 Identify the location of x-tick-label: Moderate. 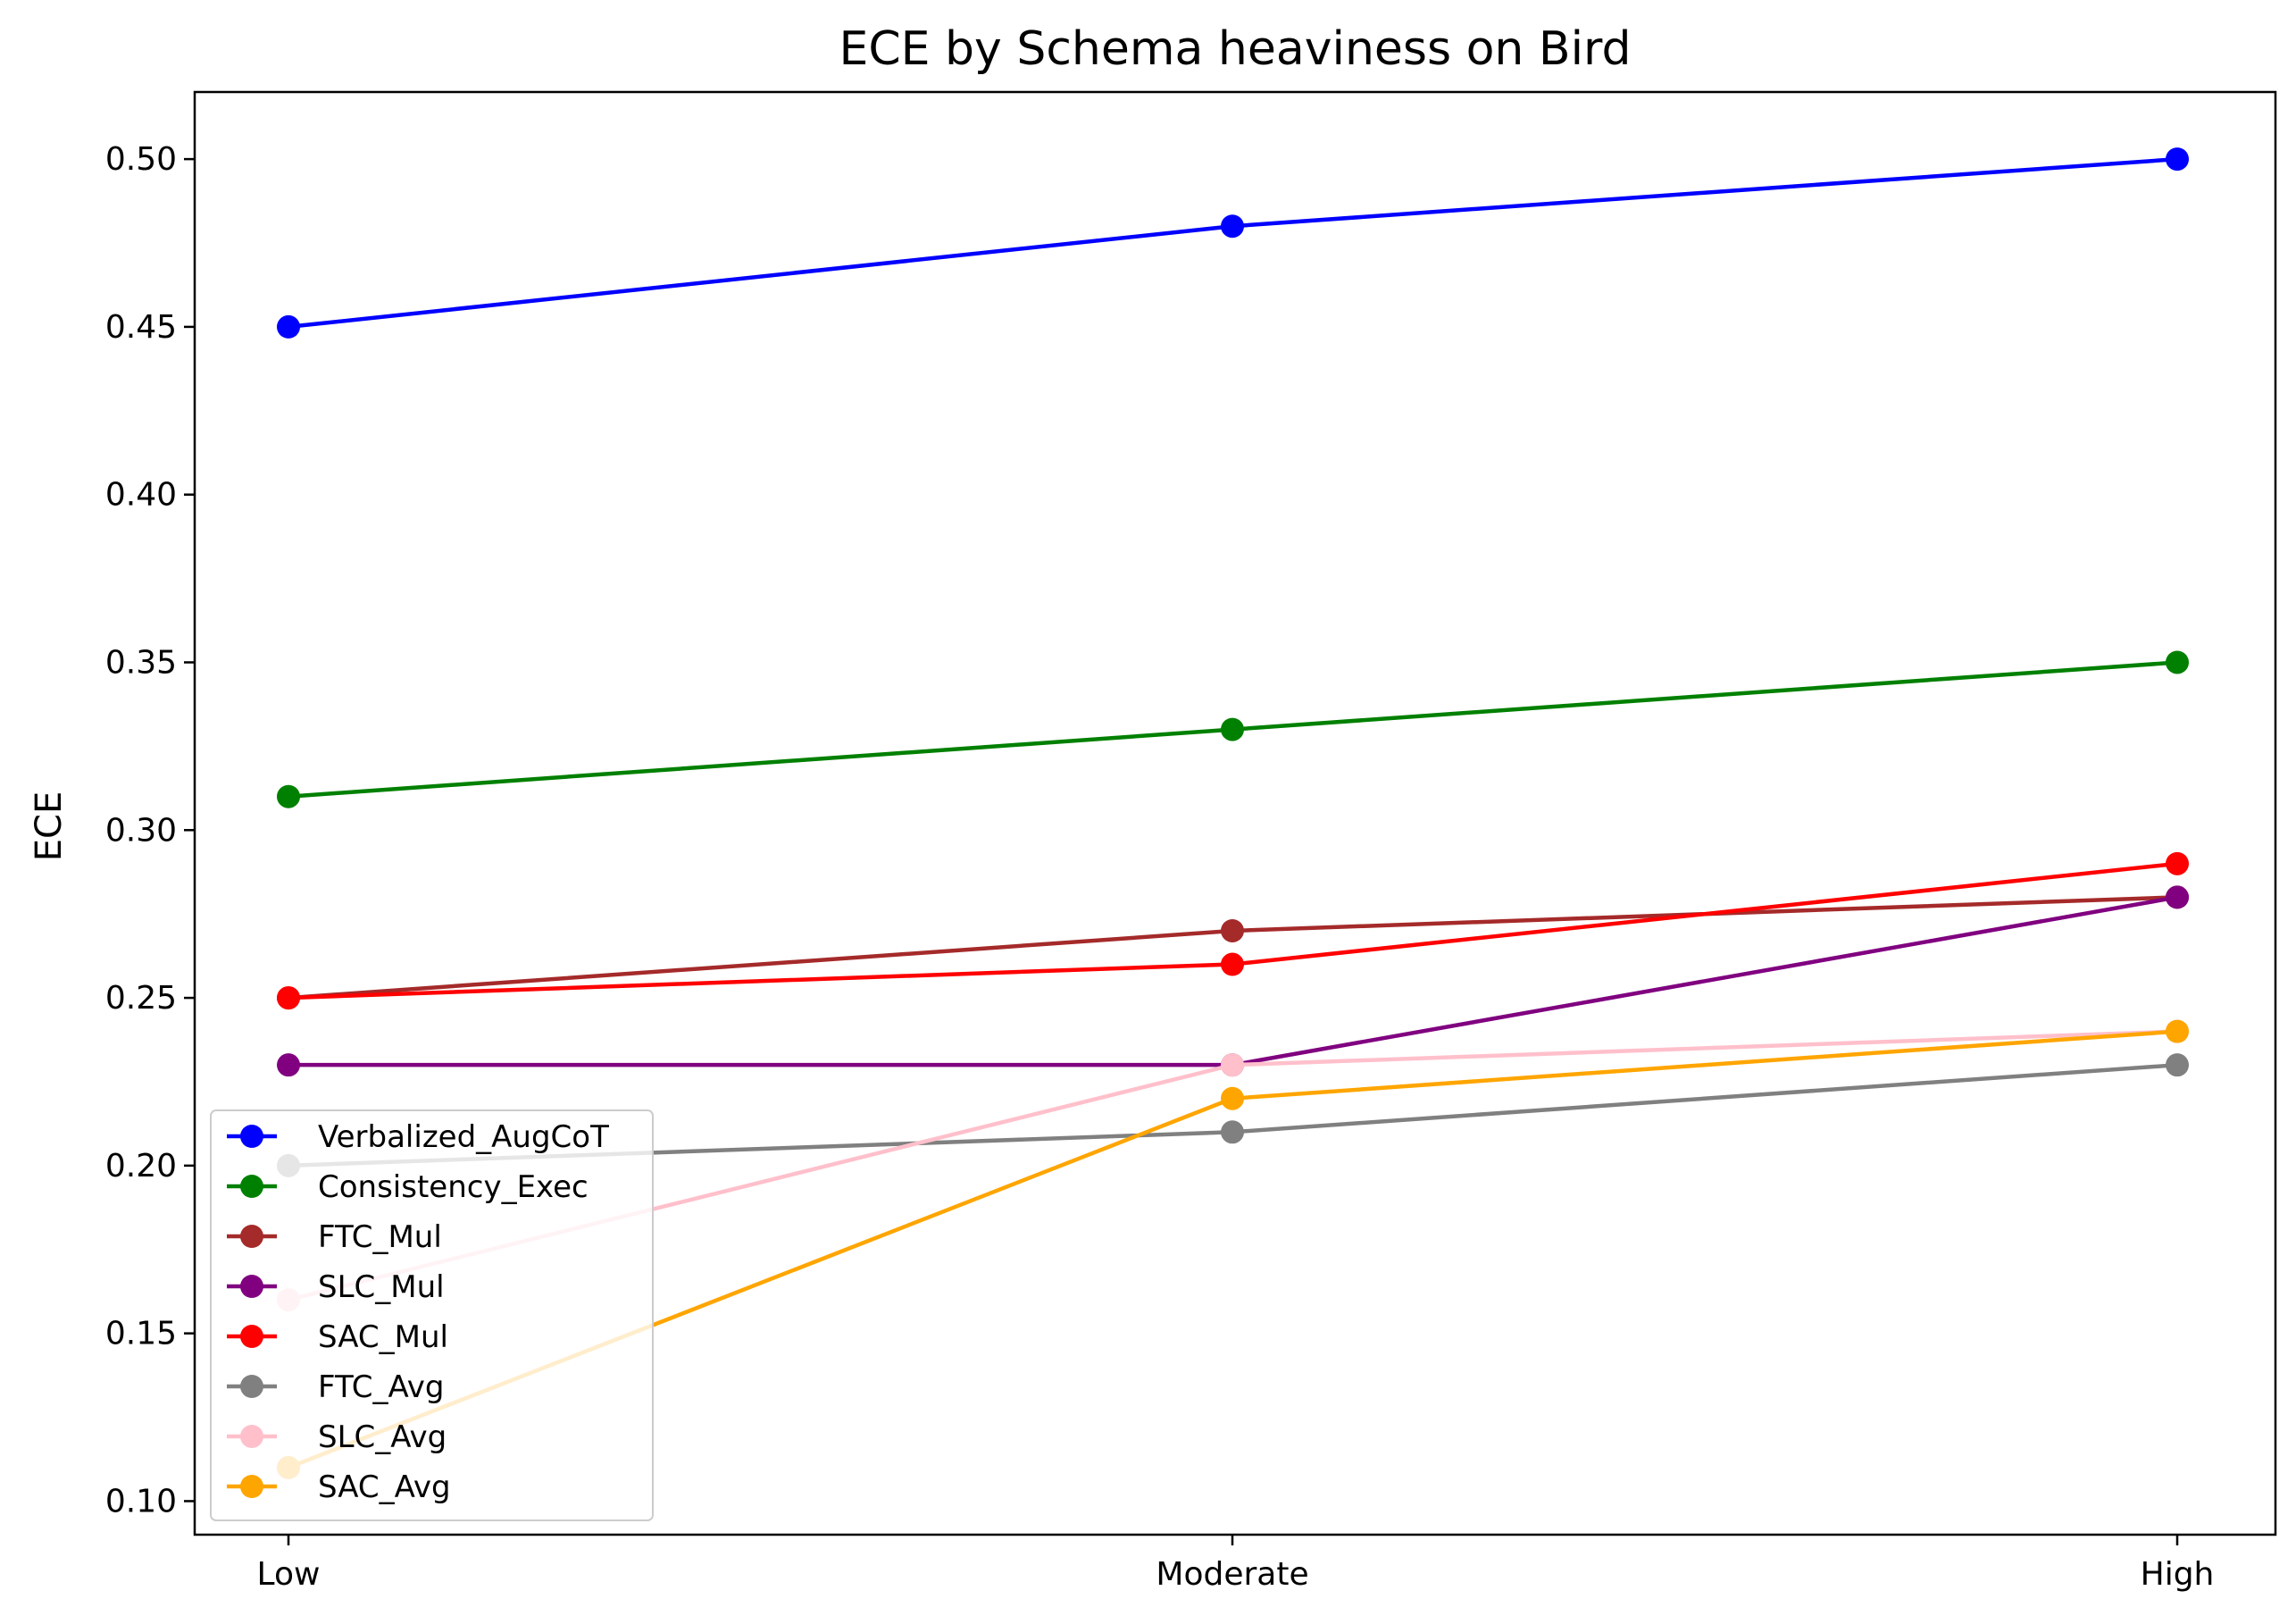
(1232, 1575).